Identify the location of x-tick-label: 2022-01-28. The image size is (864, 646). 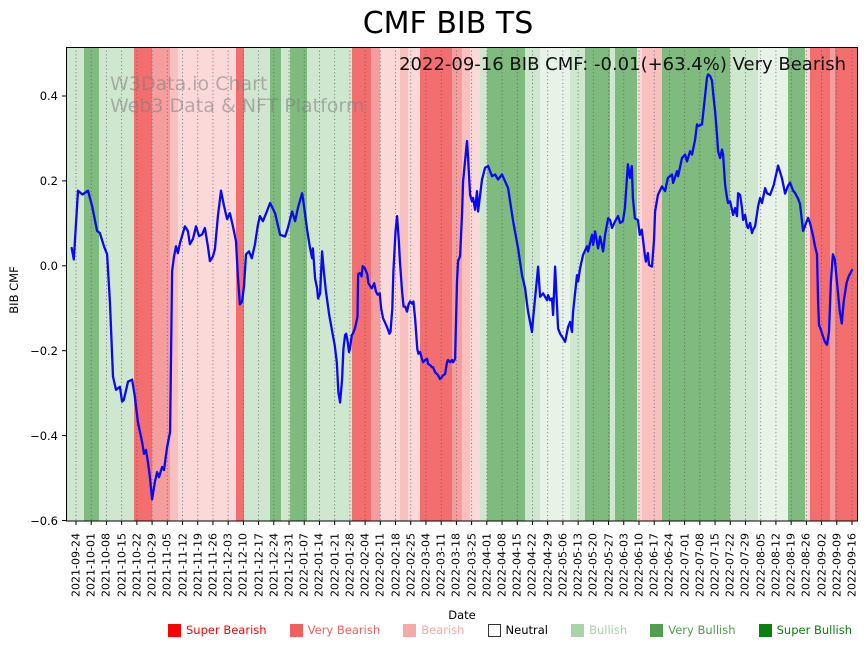
(350, 565).